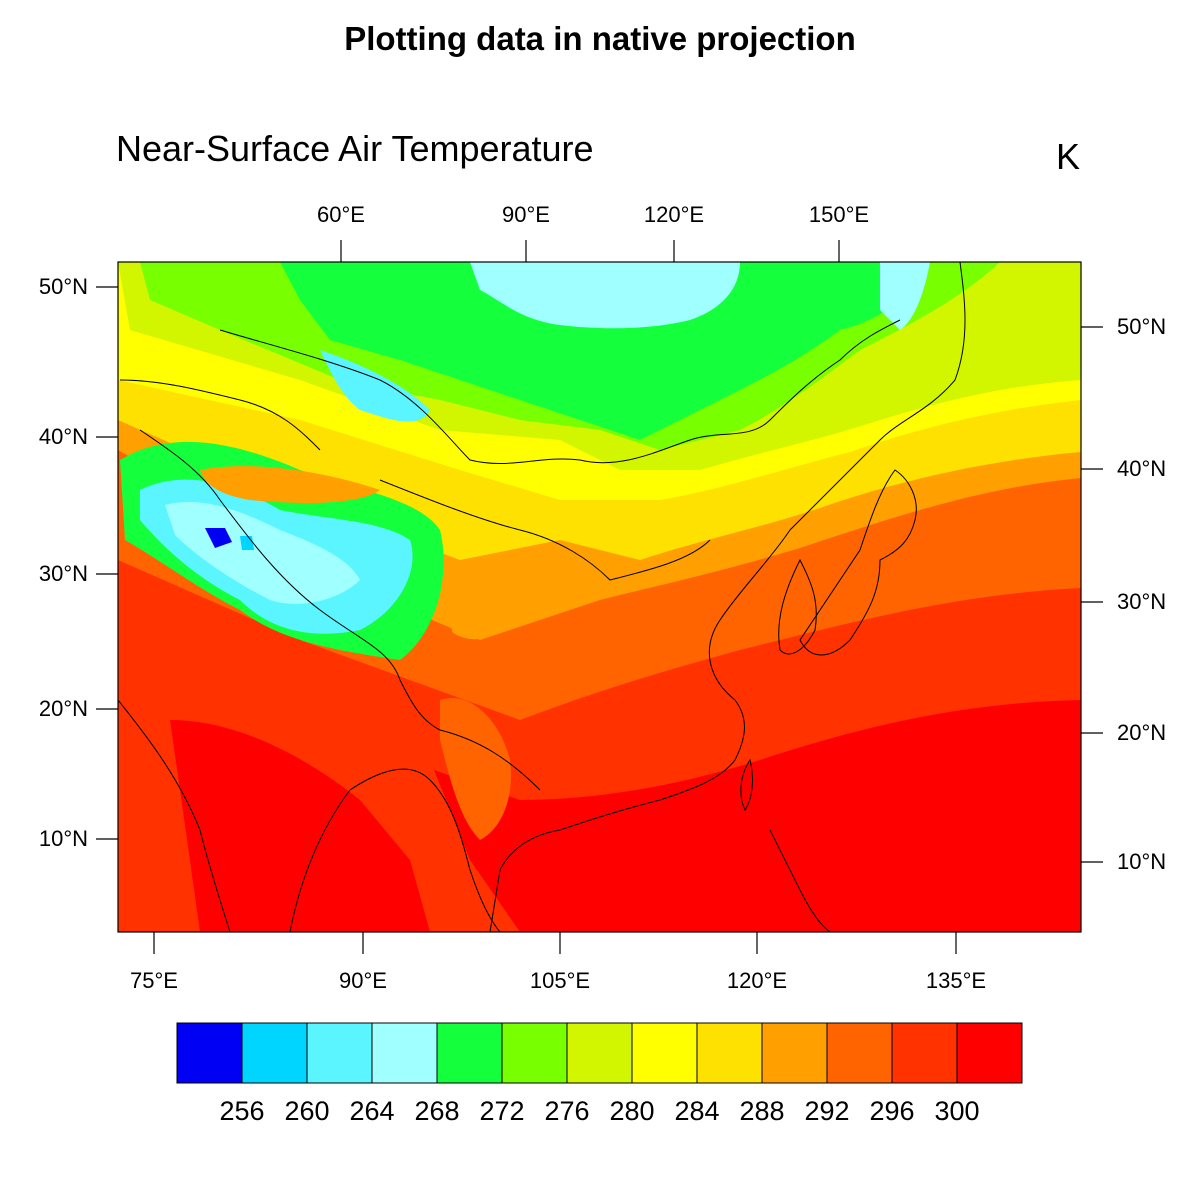 Image resolution: width=1200 pixels, height=1200 pixels. I want to click on right-lat-label-20n: 20°N, so click(1142, 732).